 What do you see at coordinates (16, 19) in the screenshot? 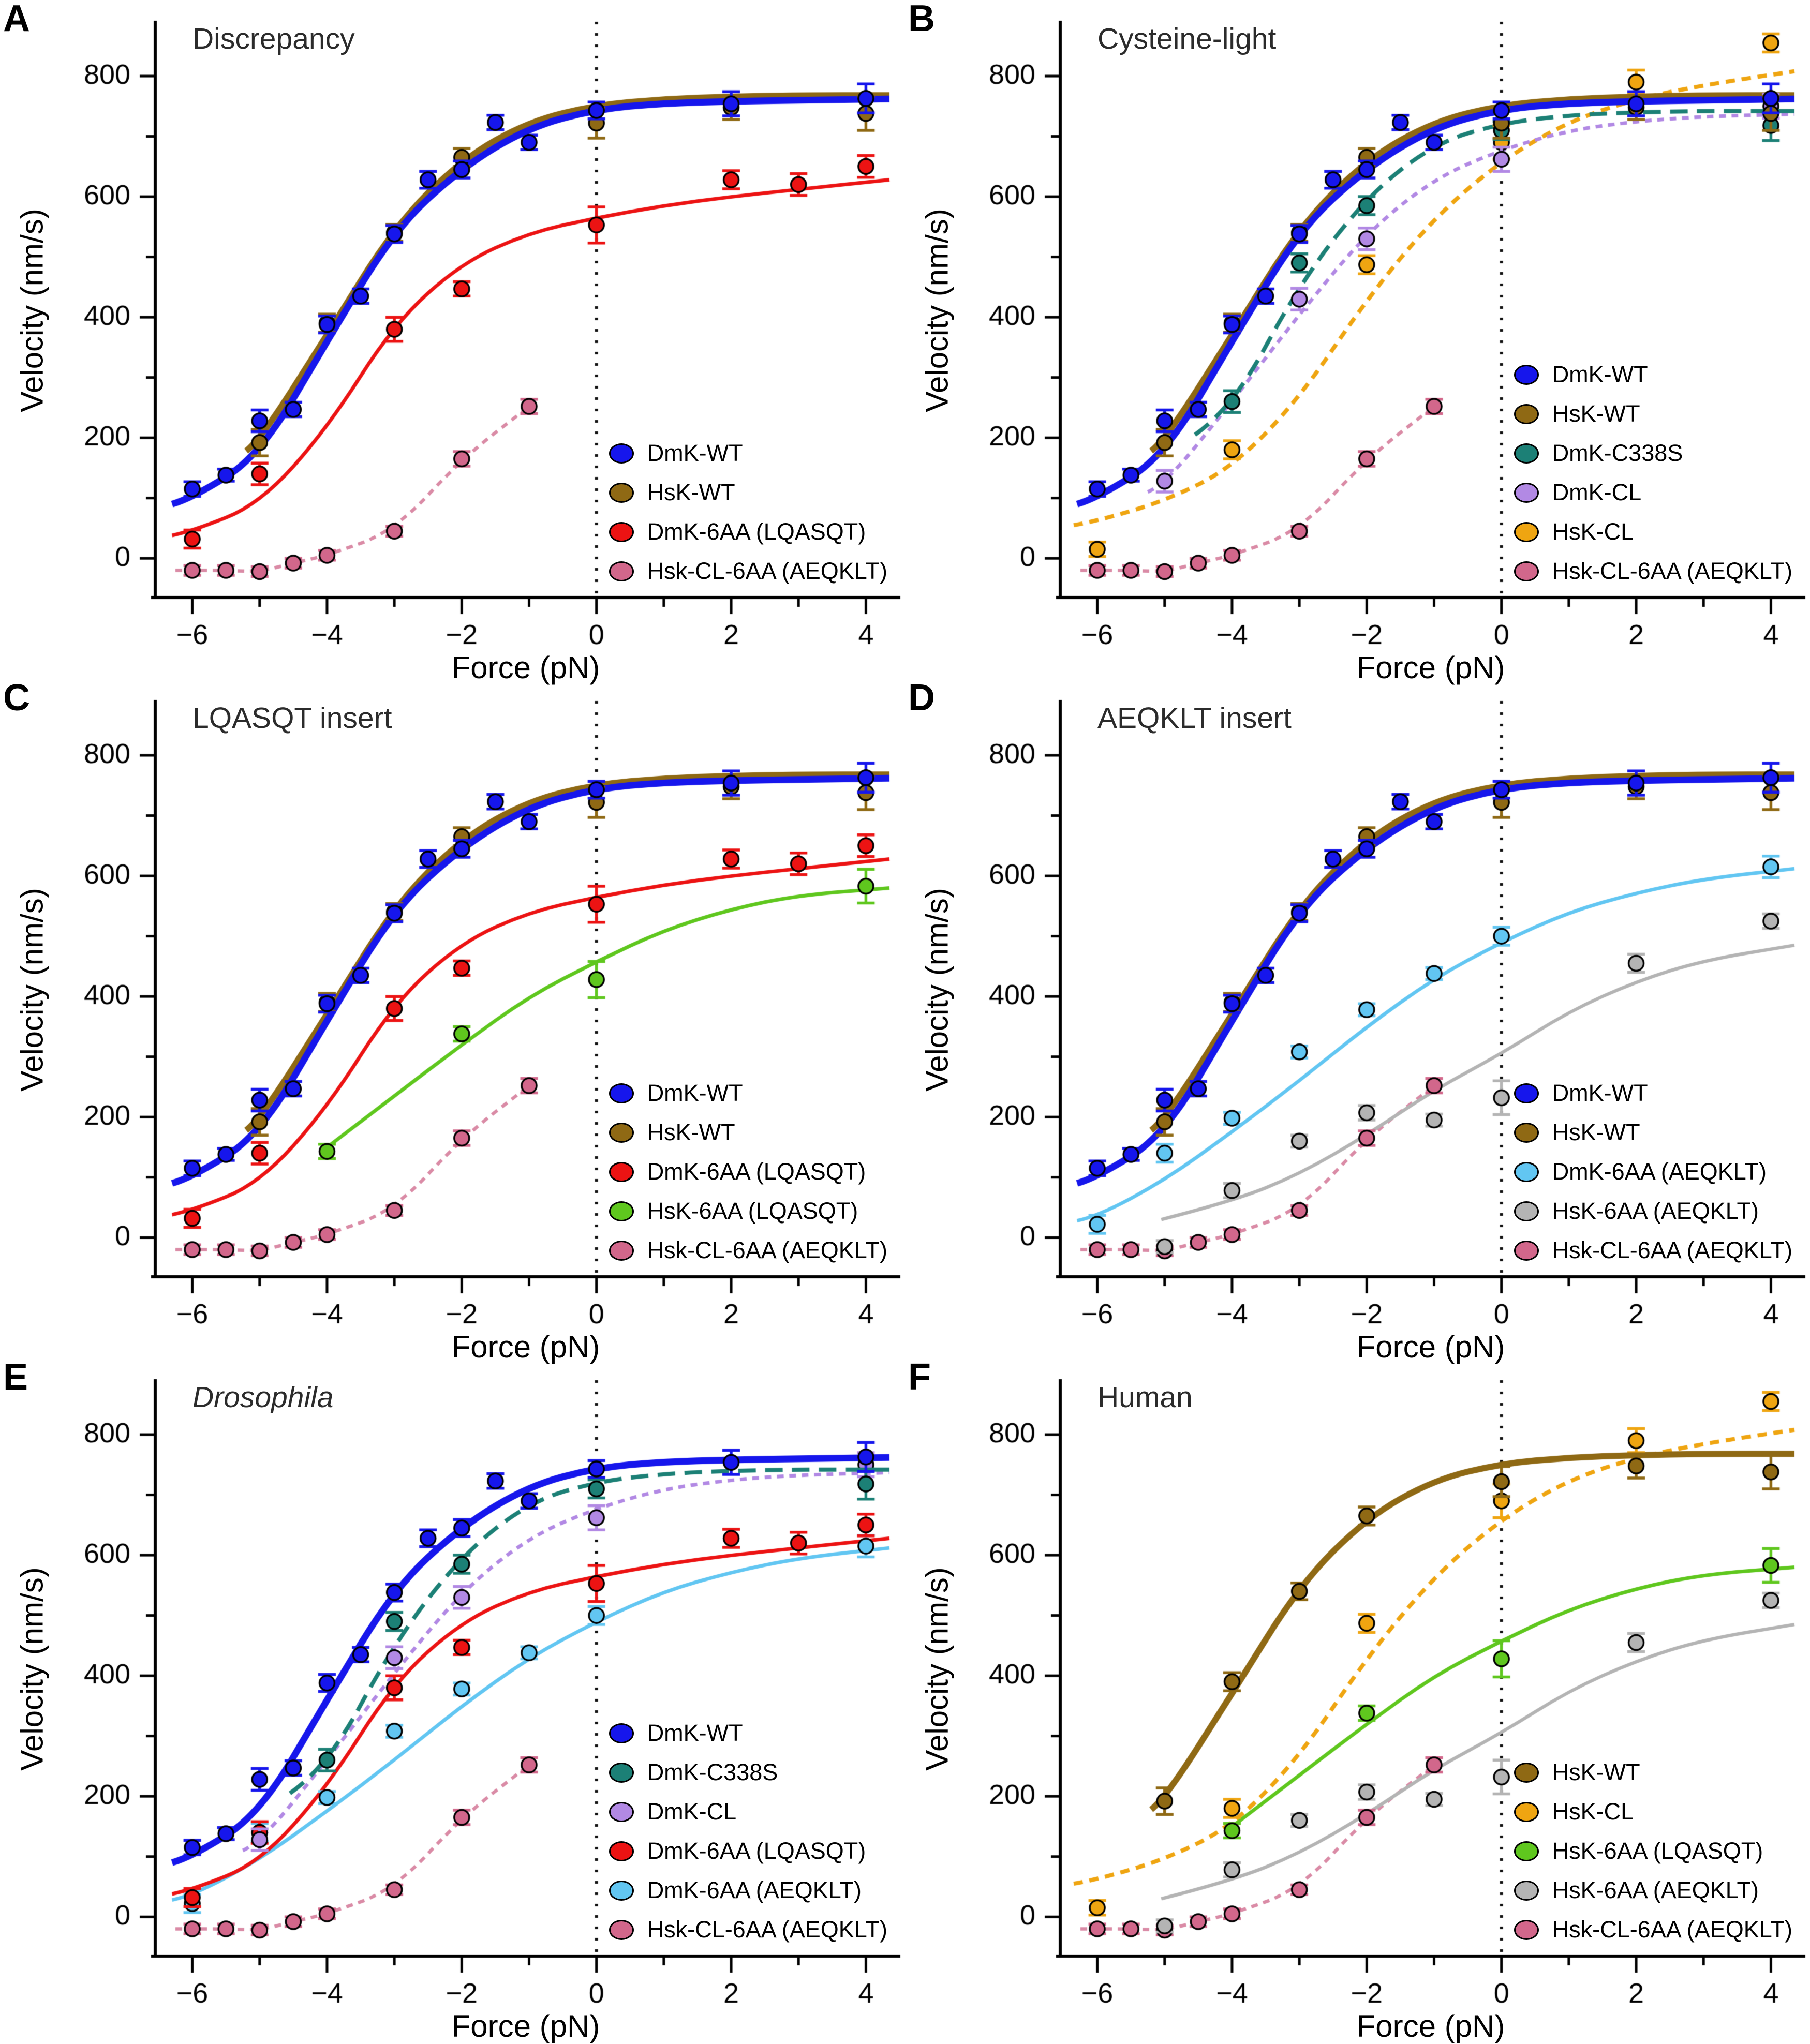
I see `panel-letter: A` at bounding box center [16, 19].